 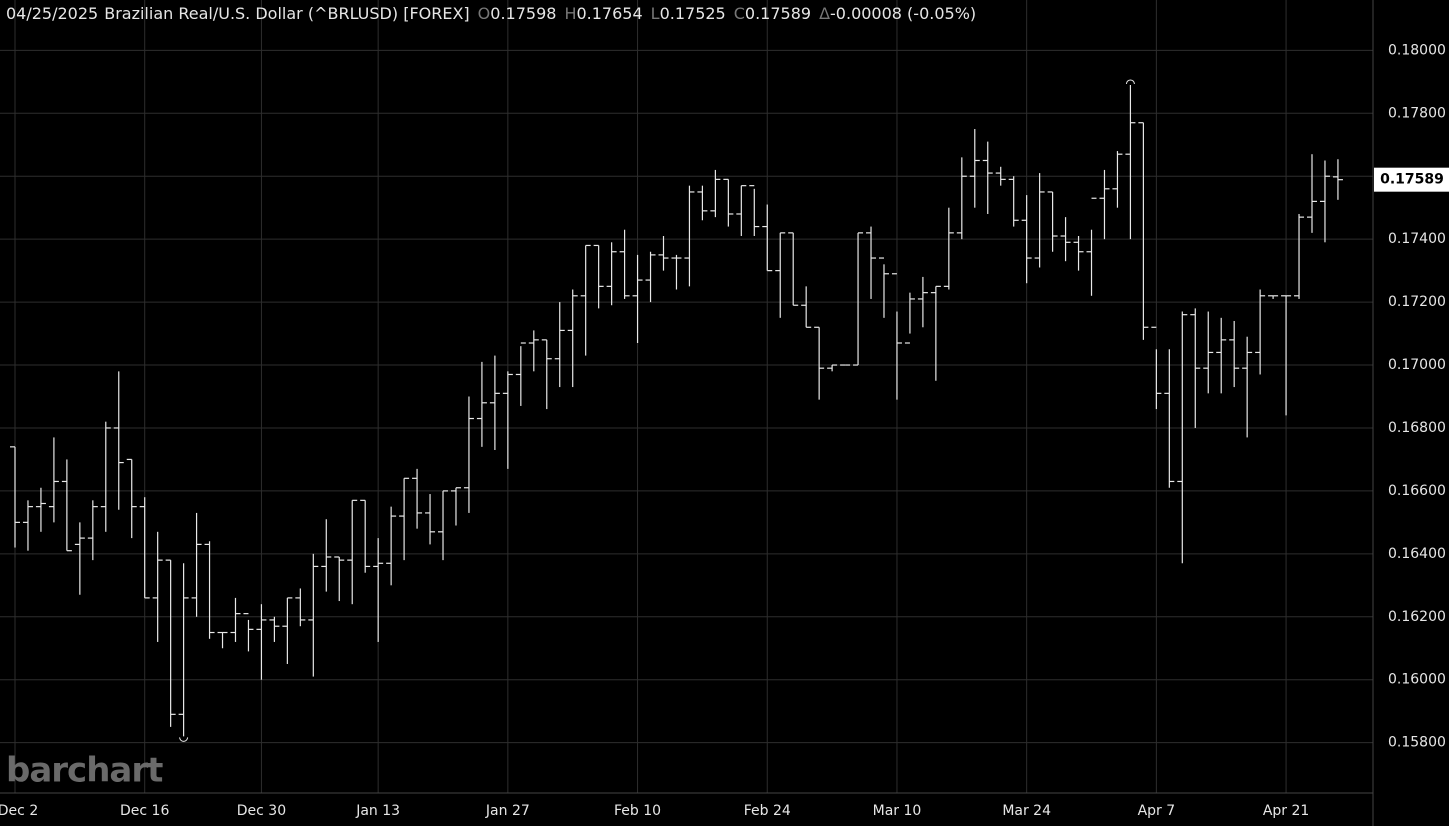 What do you see at coordinates (1417, 680) in the screenshot?
I see `y-tick-label: 0.16000` at bounding box center [1417, 680].